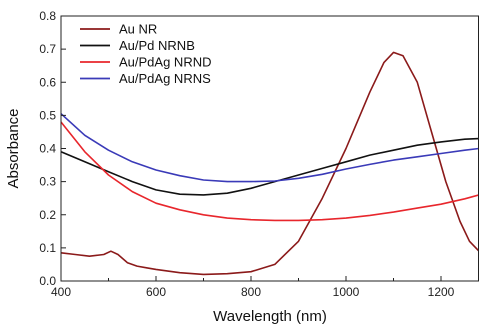  What do you see at coordinates (47, 115) in the screenshot?
I see `y-tick-label: 0.5` at bounding box center [47, 115].